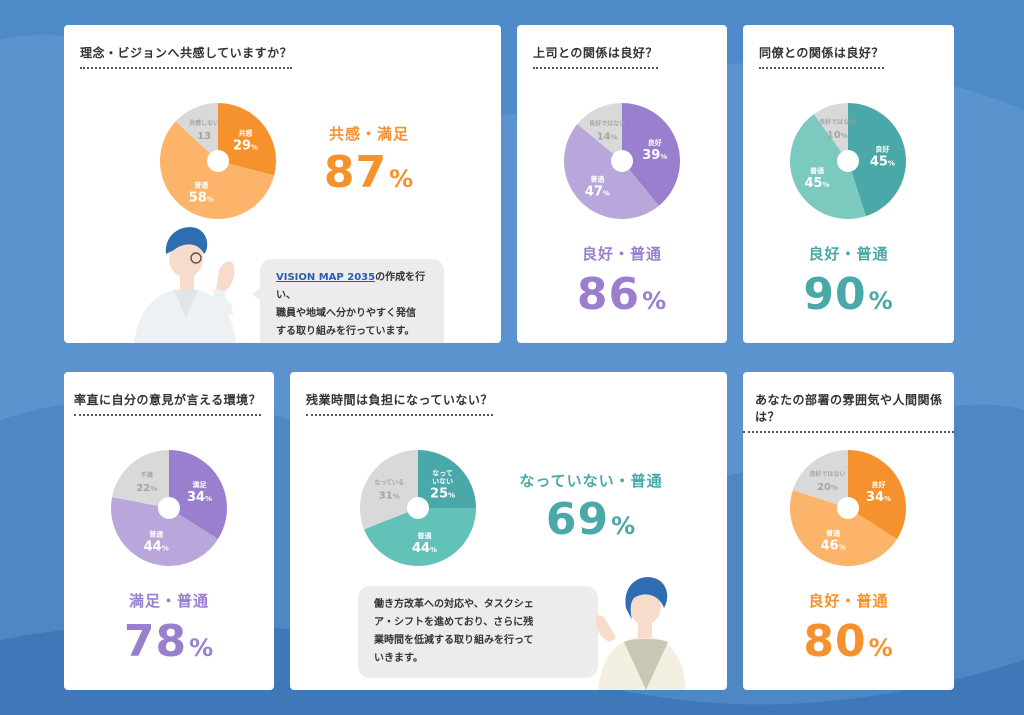 The height and width of the screenshot is (715, 1024). I want to click on pie-slice-label: いない, so click(442, 480).